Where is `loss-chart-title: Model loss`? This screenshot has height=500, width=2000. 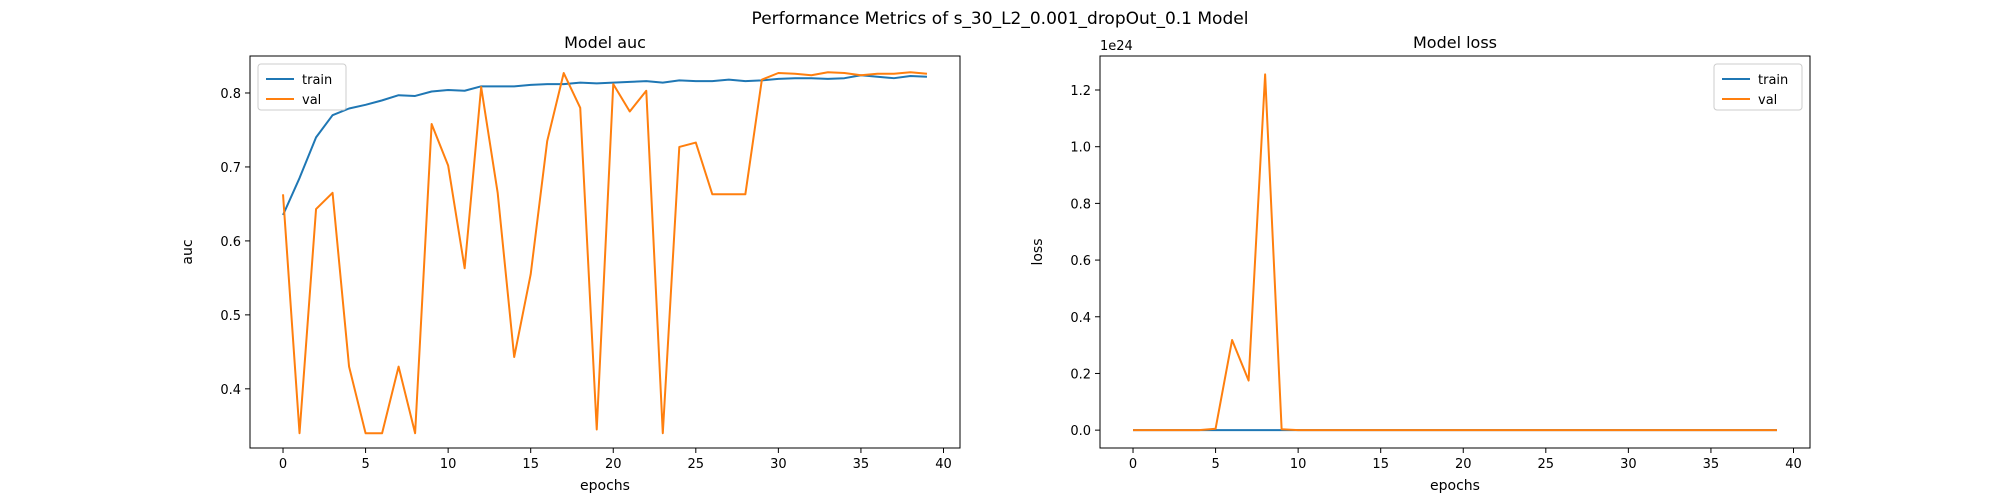 loss-chart-title: Model loss is located at coordinates (1455, 42).